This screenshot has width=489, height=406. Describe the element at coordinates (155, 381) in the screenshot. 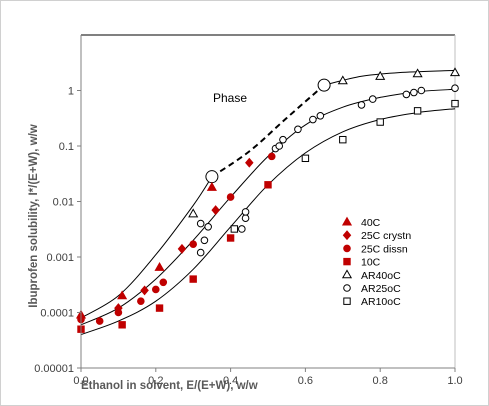

I see `x-tick-label: 0.2` at that location.